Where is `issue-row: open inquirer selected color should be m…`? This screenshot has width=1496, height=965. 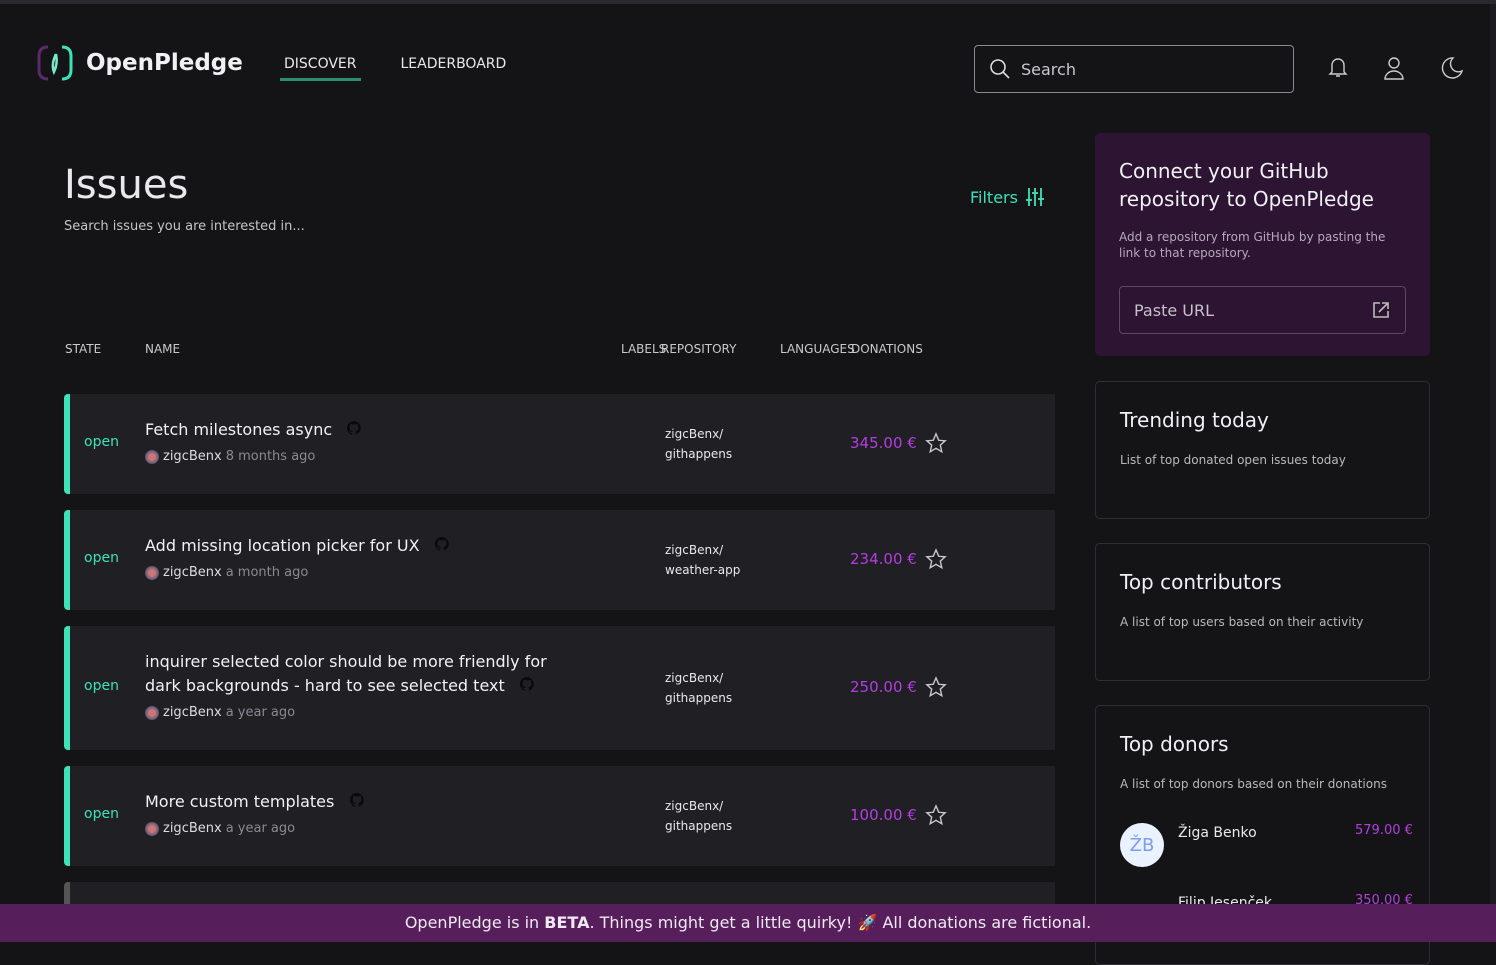 issue-row: open inquirer selected color should be m… is located at coordinates (559, 688).